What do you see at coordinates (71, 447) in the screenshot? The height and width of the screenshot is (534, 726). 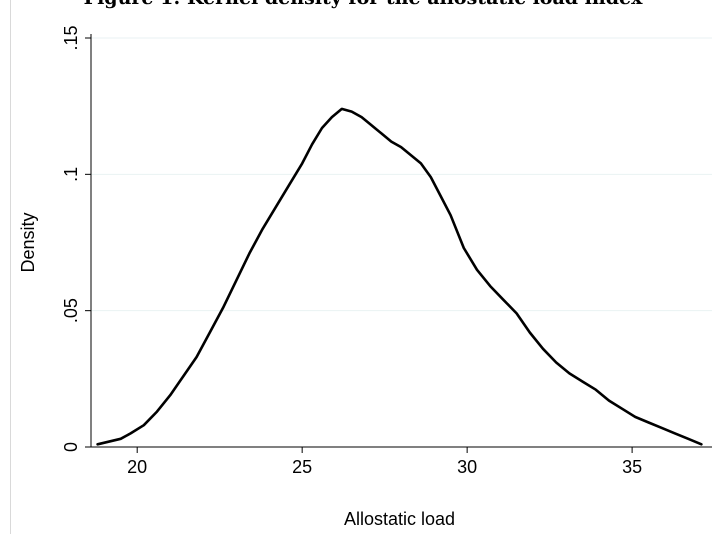 I see `y-tick-label: 0` at bounding box center [71, 447].